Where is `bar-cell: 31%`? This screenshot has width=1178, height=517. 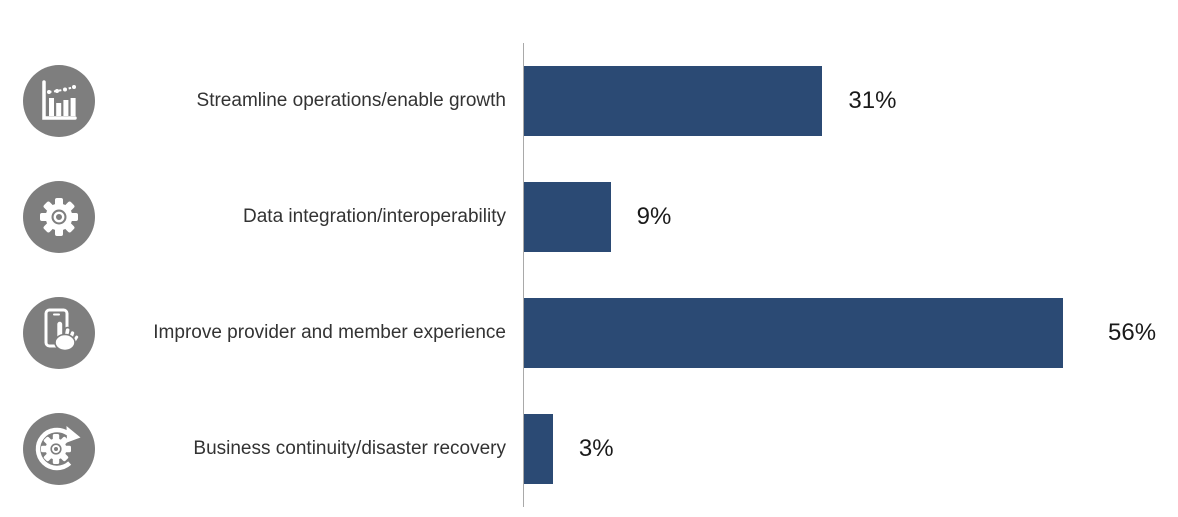 bar-cell: 31% is located at coordinates (850, 101).